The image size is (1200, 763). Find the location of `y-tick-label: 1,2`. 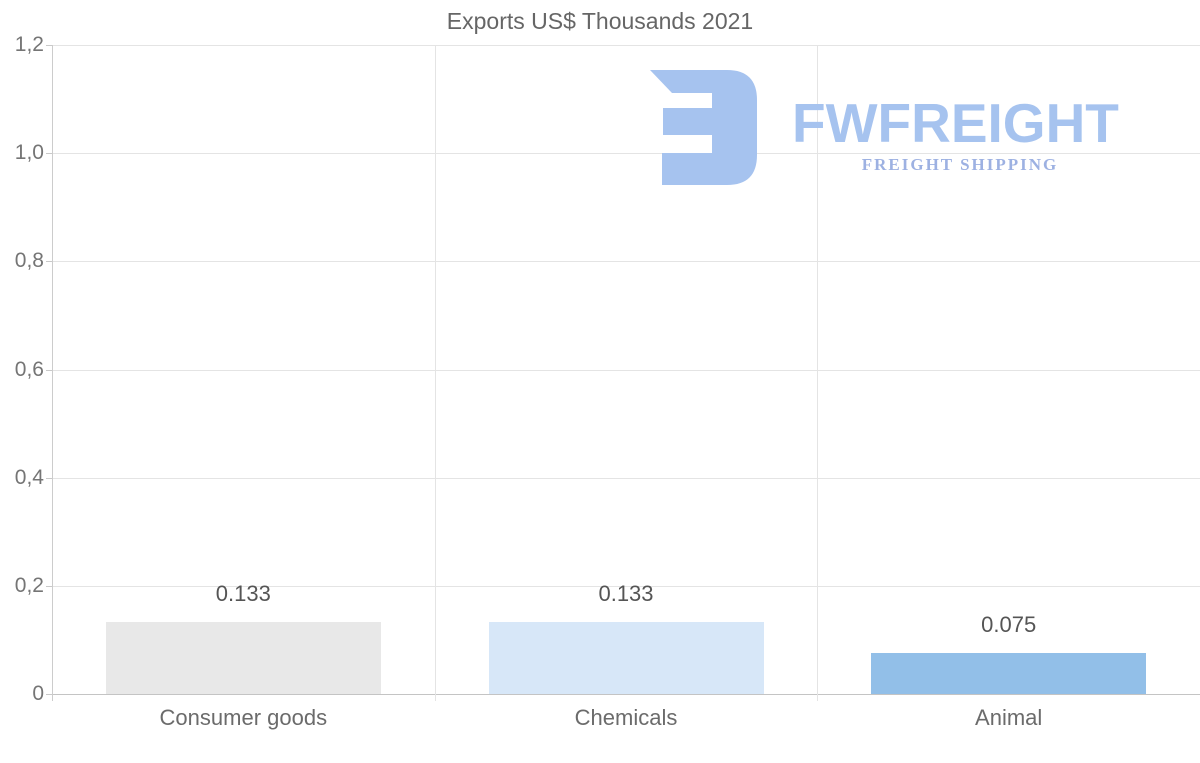

y-tick-label: 1,2 is located at coordinates (29, 44).